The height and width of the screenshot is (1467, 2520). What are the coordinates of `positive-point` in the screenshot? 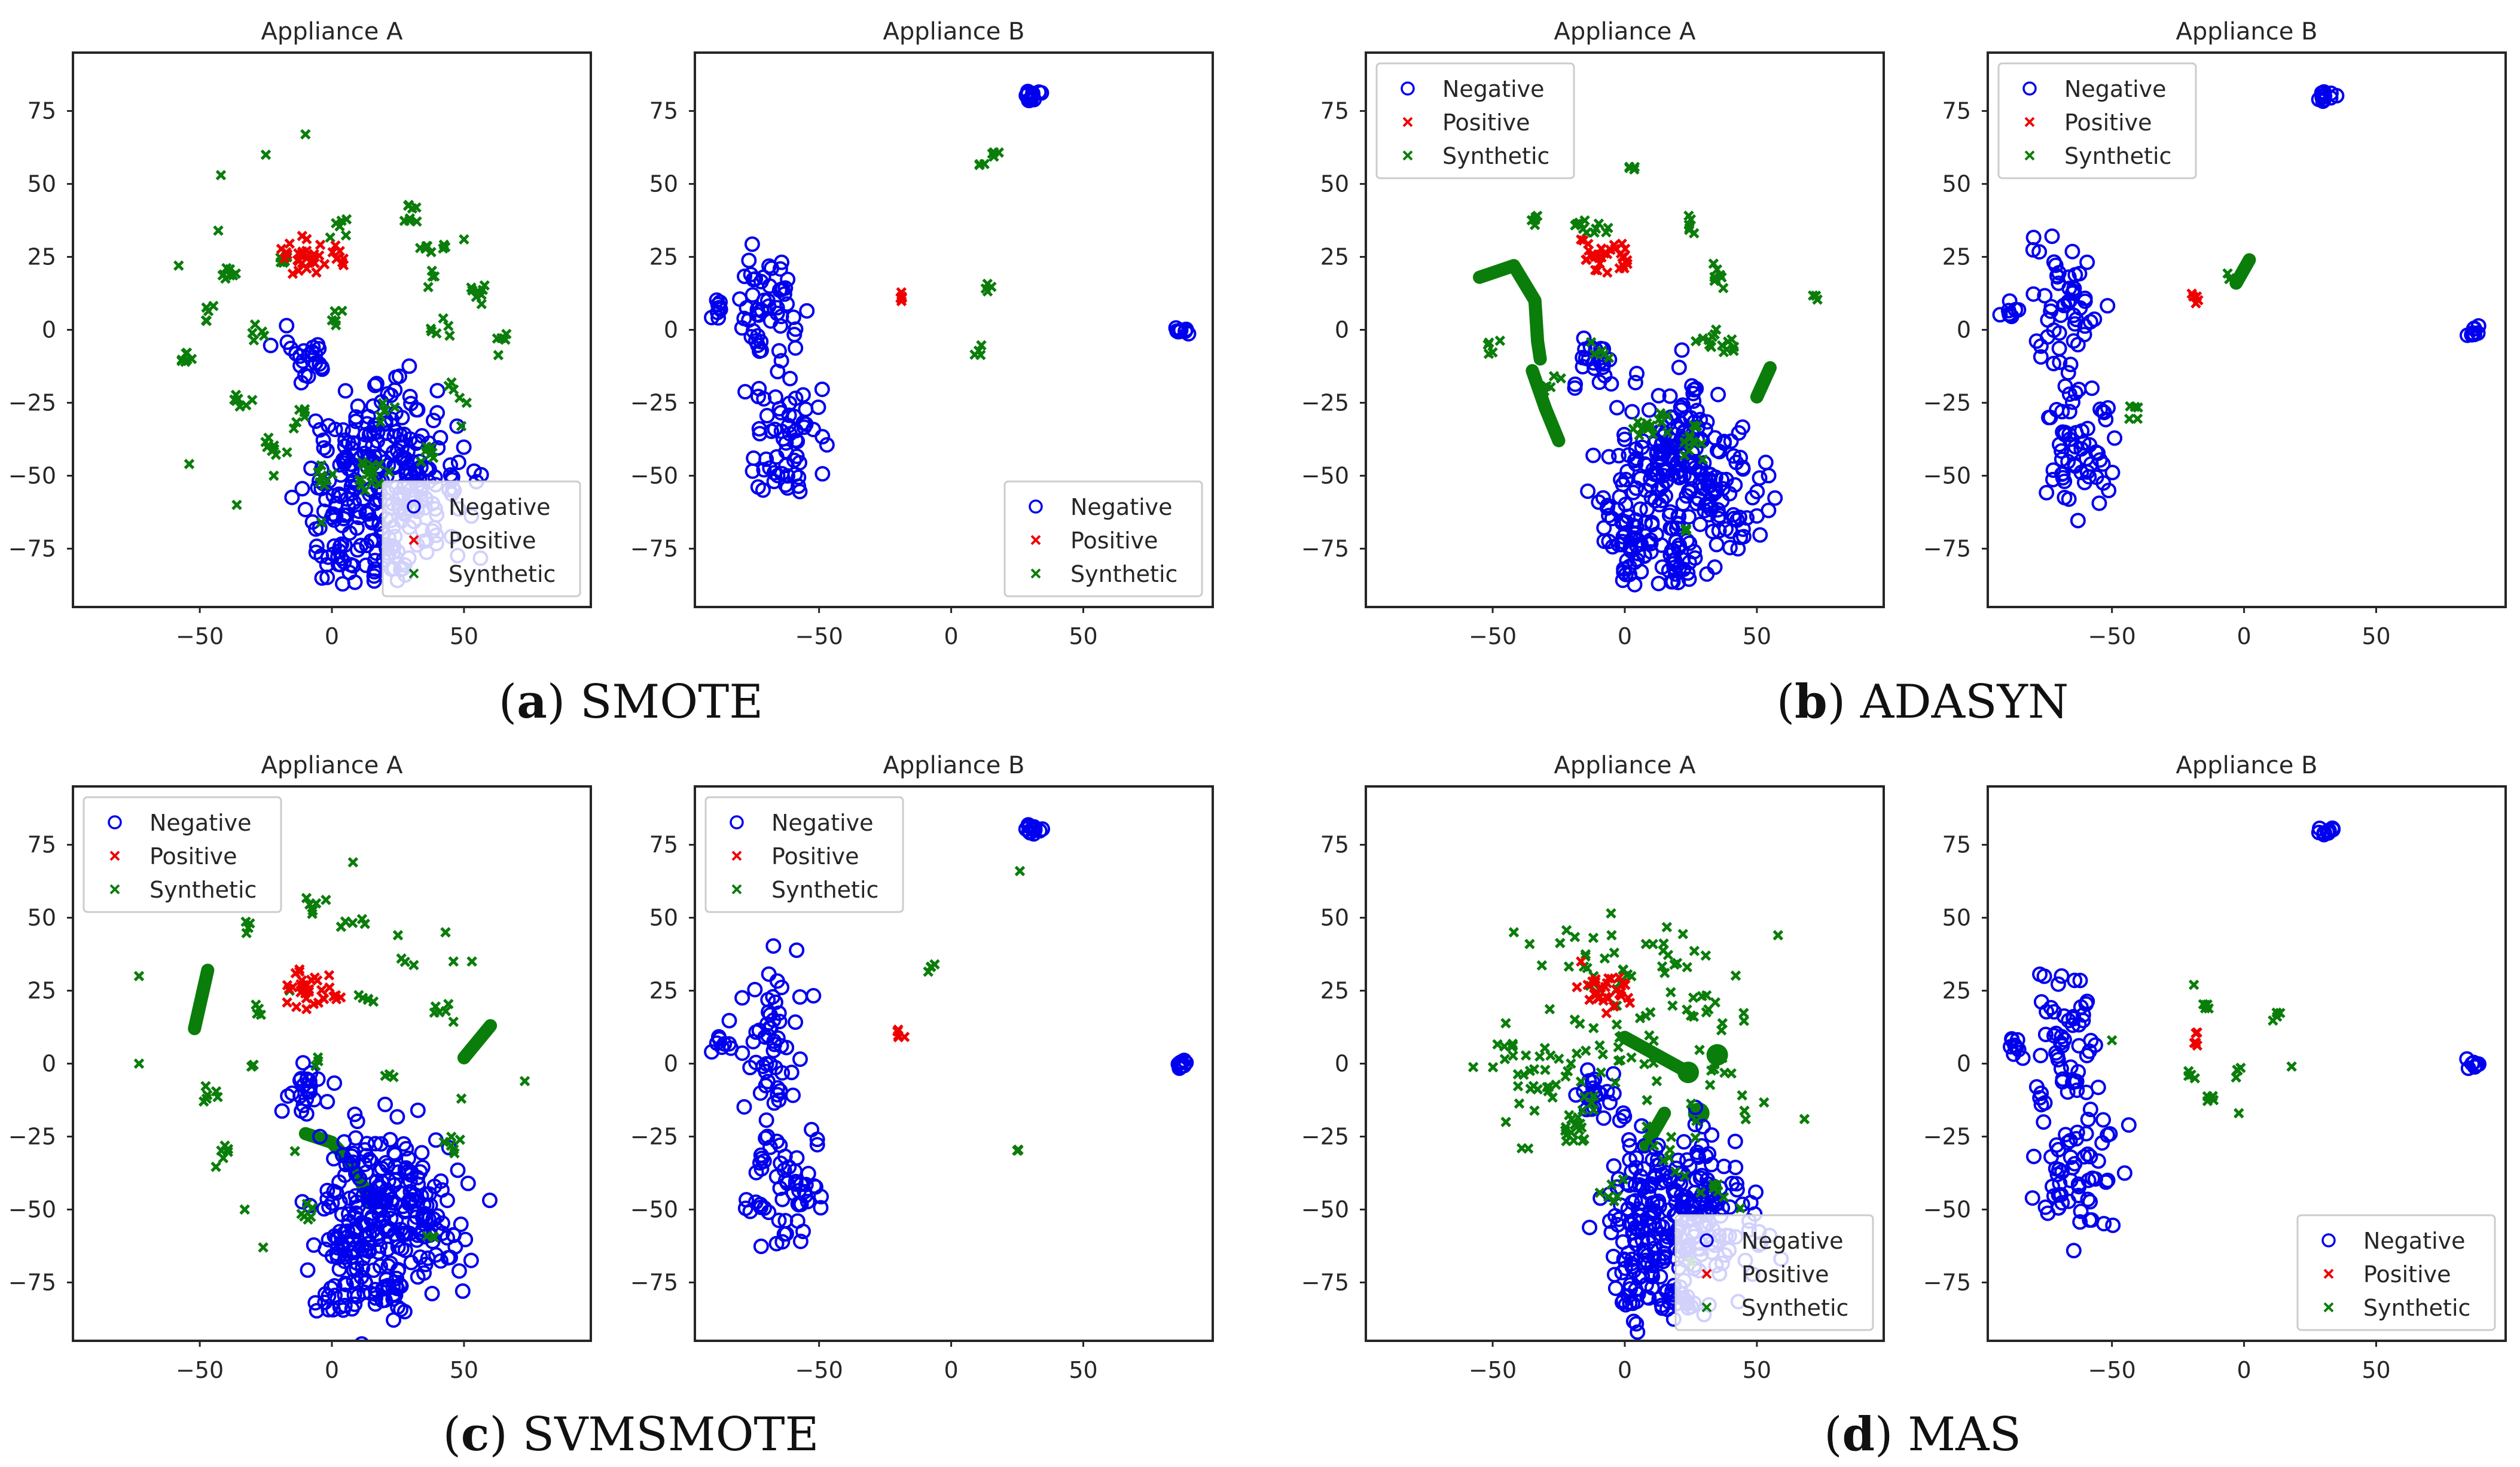 It's located at (1607, 254).